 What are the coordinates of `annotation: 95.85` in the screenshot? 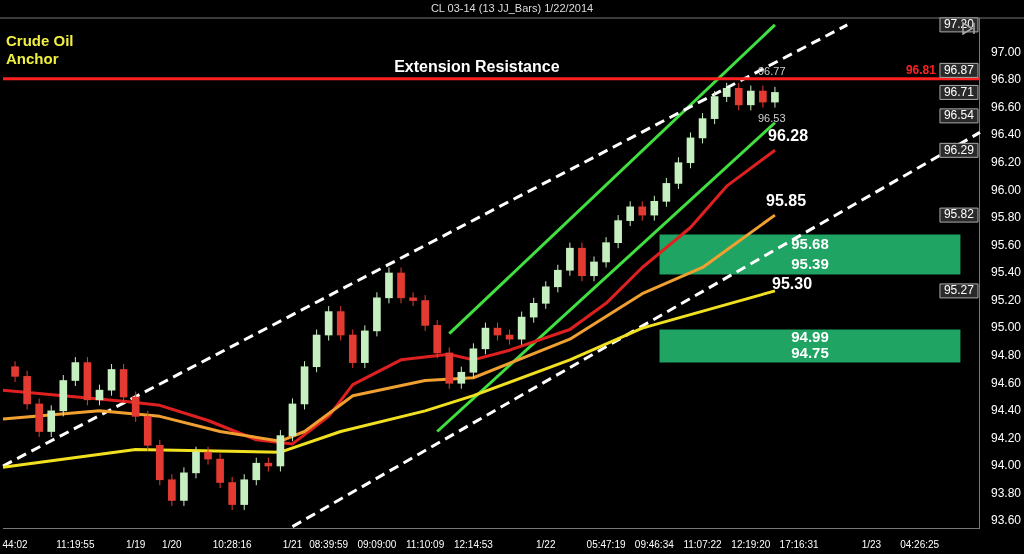 It's located at (786, 201).